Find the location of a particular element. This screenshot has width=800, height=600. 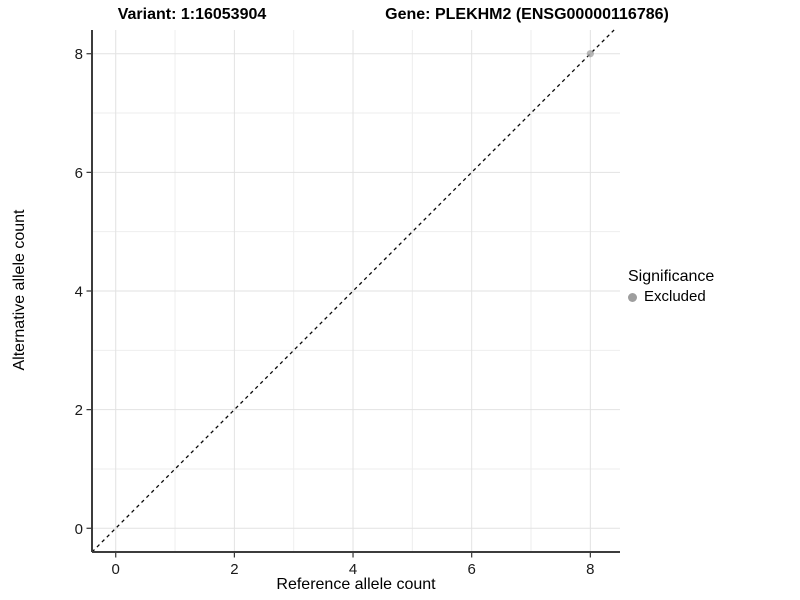

y-tick-label: 4 is located at coordinates (79, 292).